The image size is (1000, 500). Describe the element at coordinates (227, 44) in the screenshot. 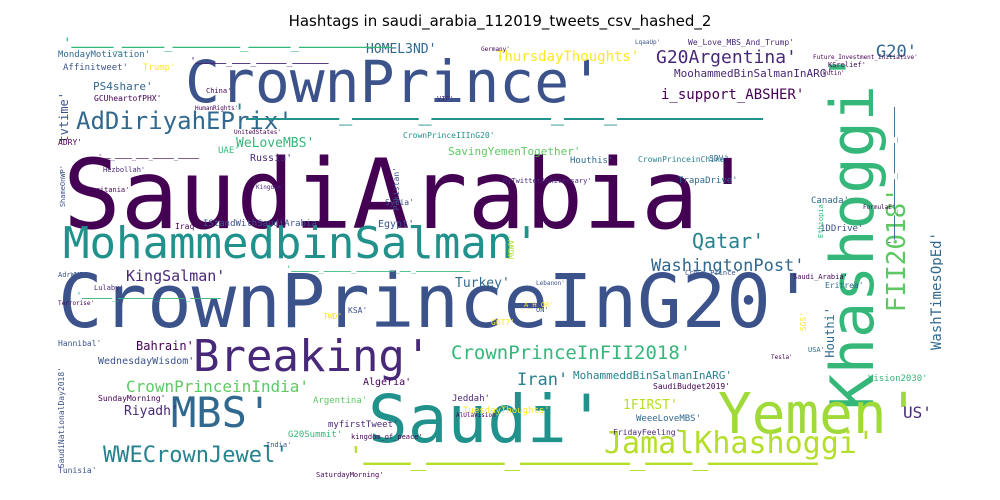

I see `cloud-word: 'ـــــــــــ_ـــــ_ــــــــ_ـــــ_ـــــ` at that location.